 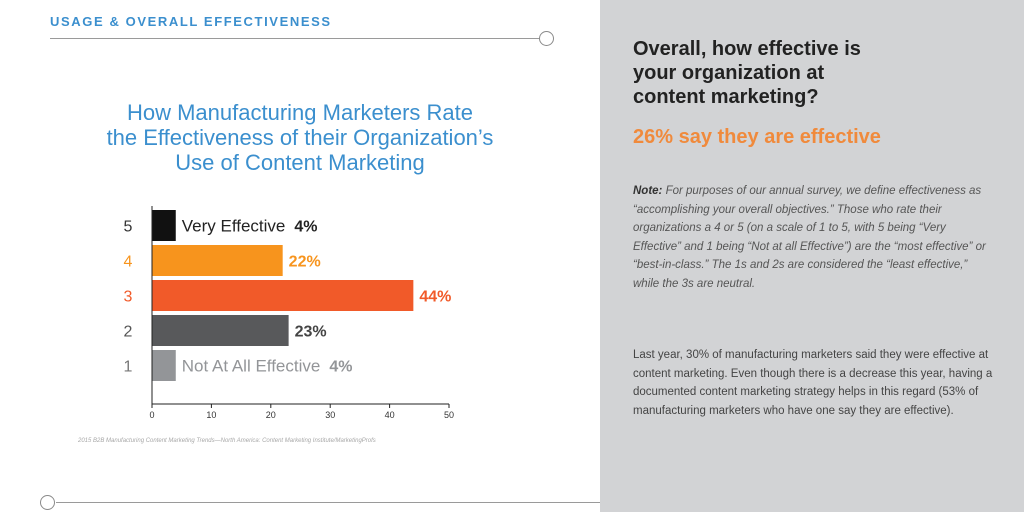 I want to click on bottom-divider-endpoint, so click(x=47, y=502).